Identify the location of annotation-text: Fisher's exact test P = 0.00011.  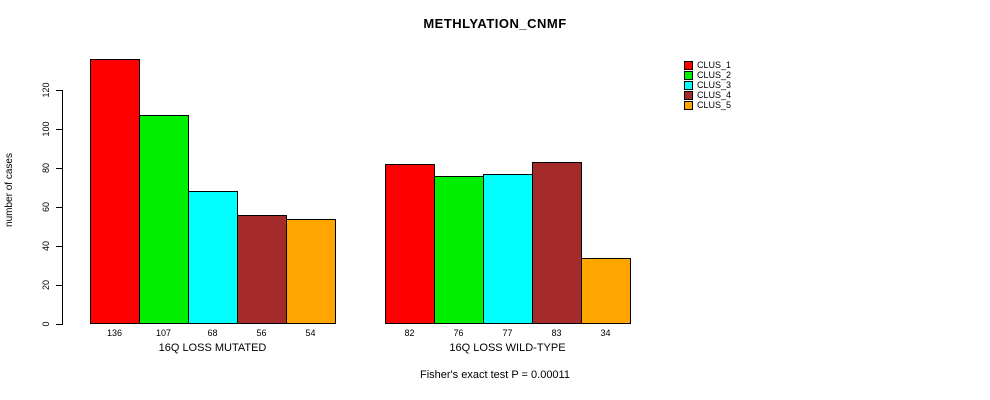
(495, 375).